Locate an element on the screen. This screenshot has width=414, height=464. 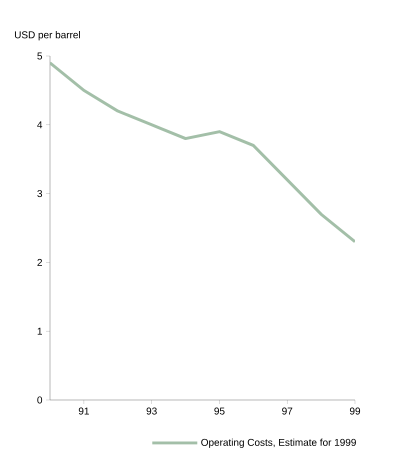
y-tick-label: 4 is located at coordinates (39, 124).